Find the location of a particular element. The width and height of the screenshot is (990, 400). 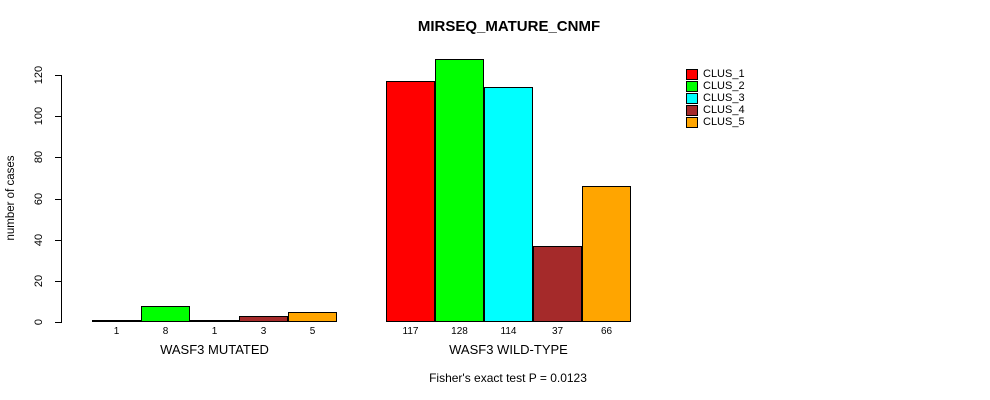

annotation-text: Fisher's exact test P = 0.0123 is located at coordinates (508, 378).